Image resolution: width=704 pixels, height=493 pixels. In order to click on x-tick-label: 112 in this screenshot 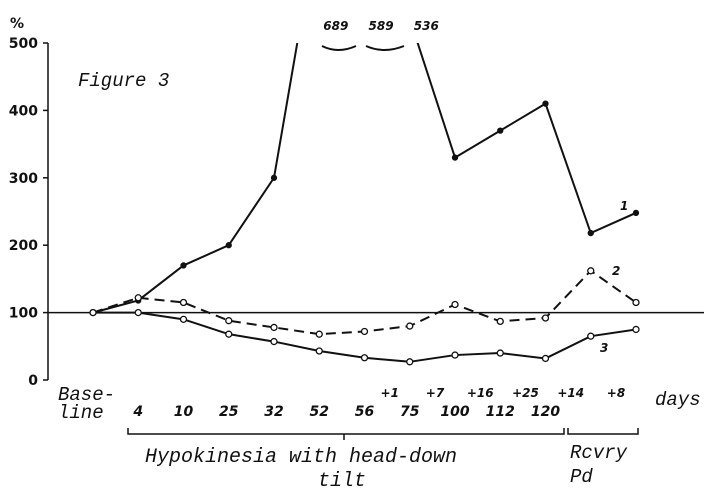, I will do `click(500, 412)`.